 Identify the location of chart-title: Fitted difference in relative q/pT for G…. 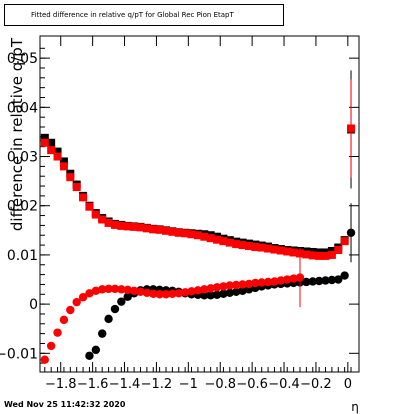
(132, 15).